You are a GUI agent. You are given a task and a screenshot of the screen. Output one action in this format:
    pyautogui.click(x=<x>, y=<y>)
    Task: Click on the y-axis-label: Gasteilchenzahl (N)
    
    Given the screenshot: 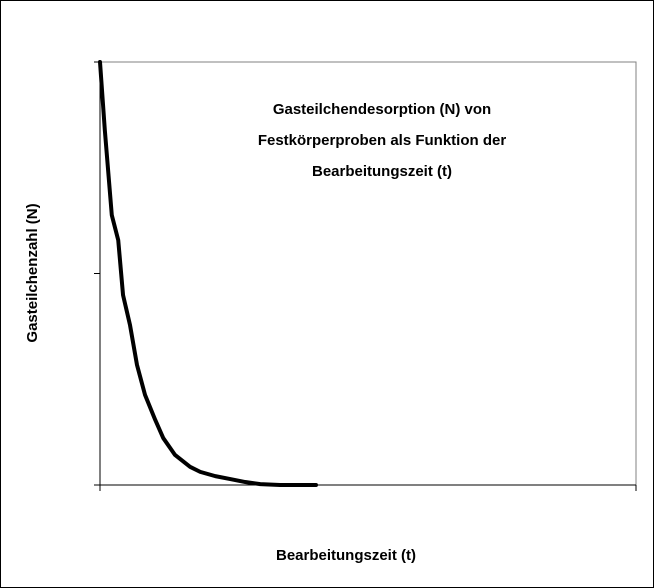 What is the action you would take?
    pyautogui.click(x=32, y=272)
    